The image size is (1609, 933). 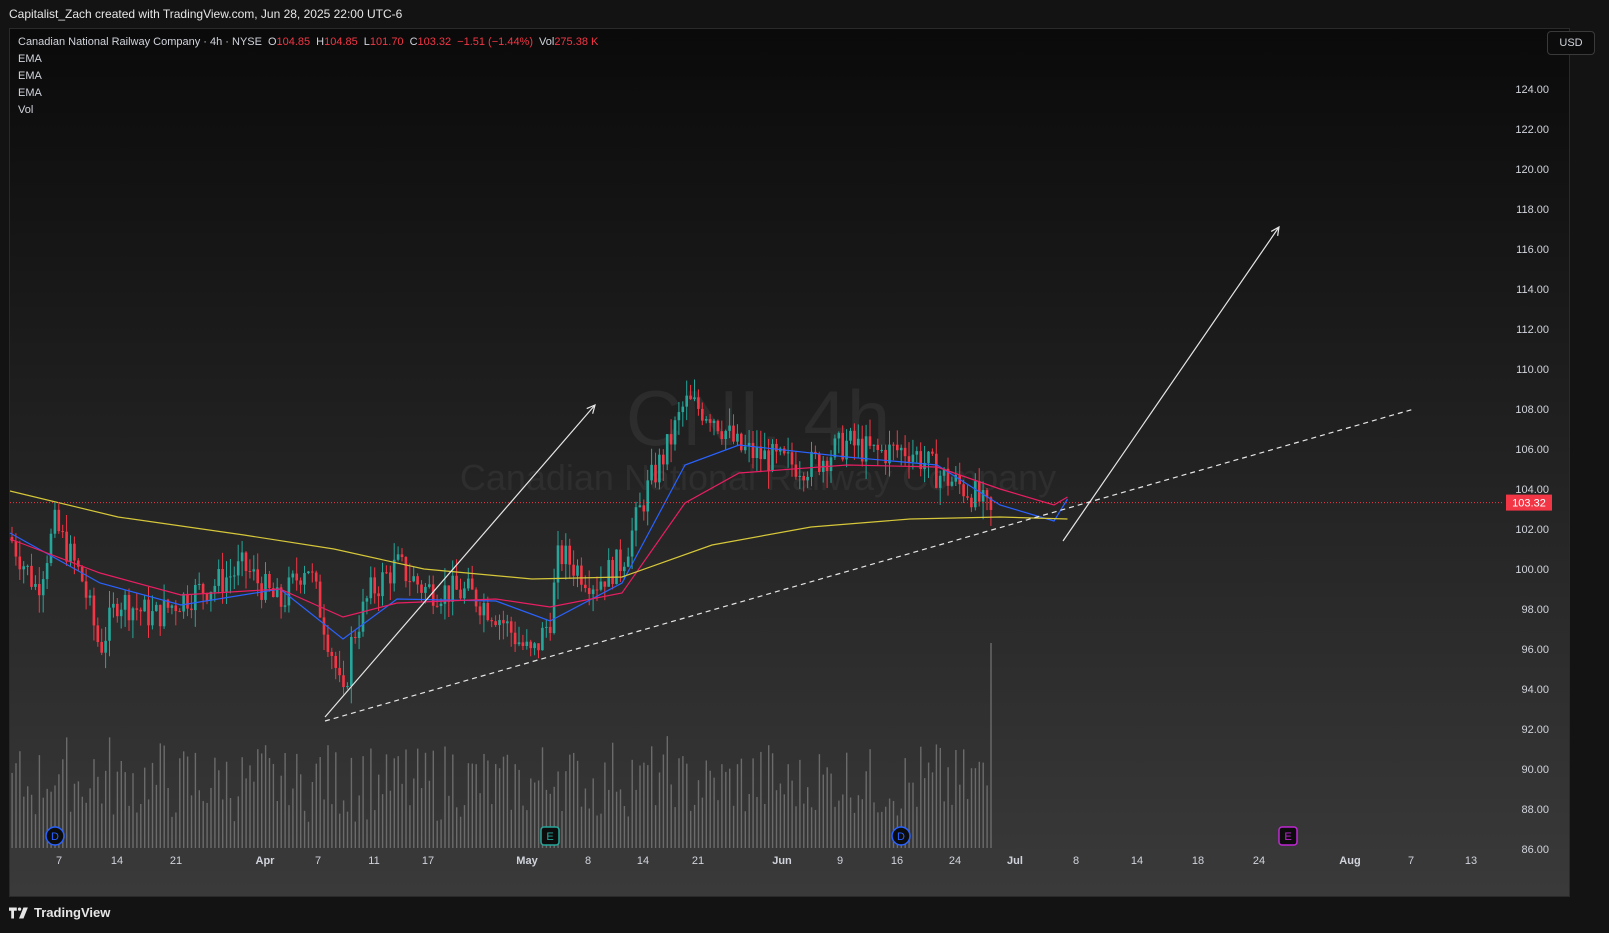 I want to click on event-marker-label: E, so click(x=1287, y=837).